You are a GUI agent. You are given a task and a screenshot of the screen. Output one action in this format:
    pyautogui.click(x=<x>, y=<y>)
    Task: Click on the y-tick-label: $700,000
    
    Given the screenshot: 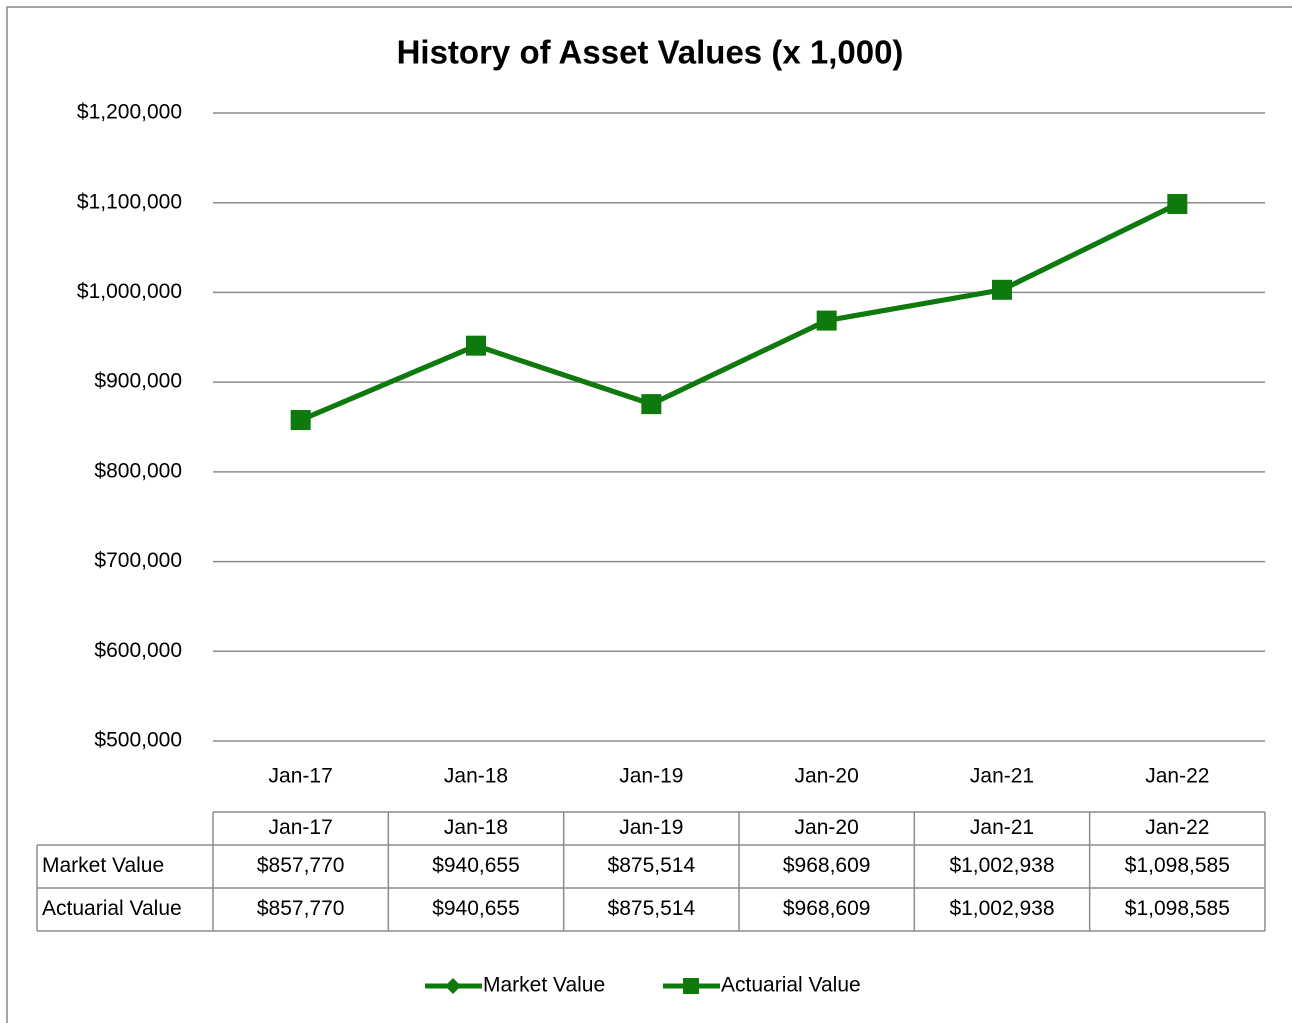 What is the action you would take?
    pyautogui.click(x=138, y=560)
    